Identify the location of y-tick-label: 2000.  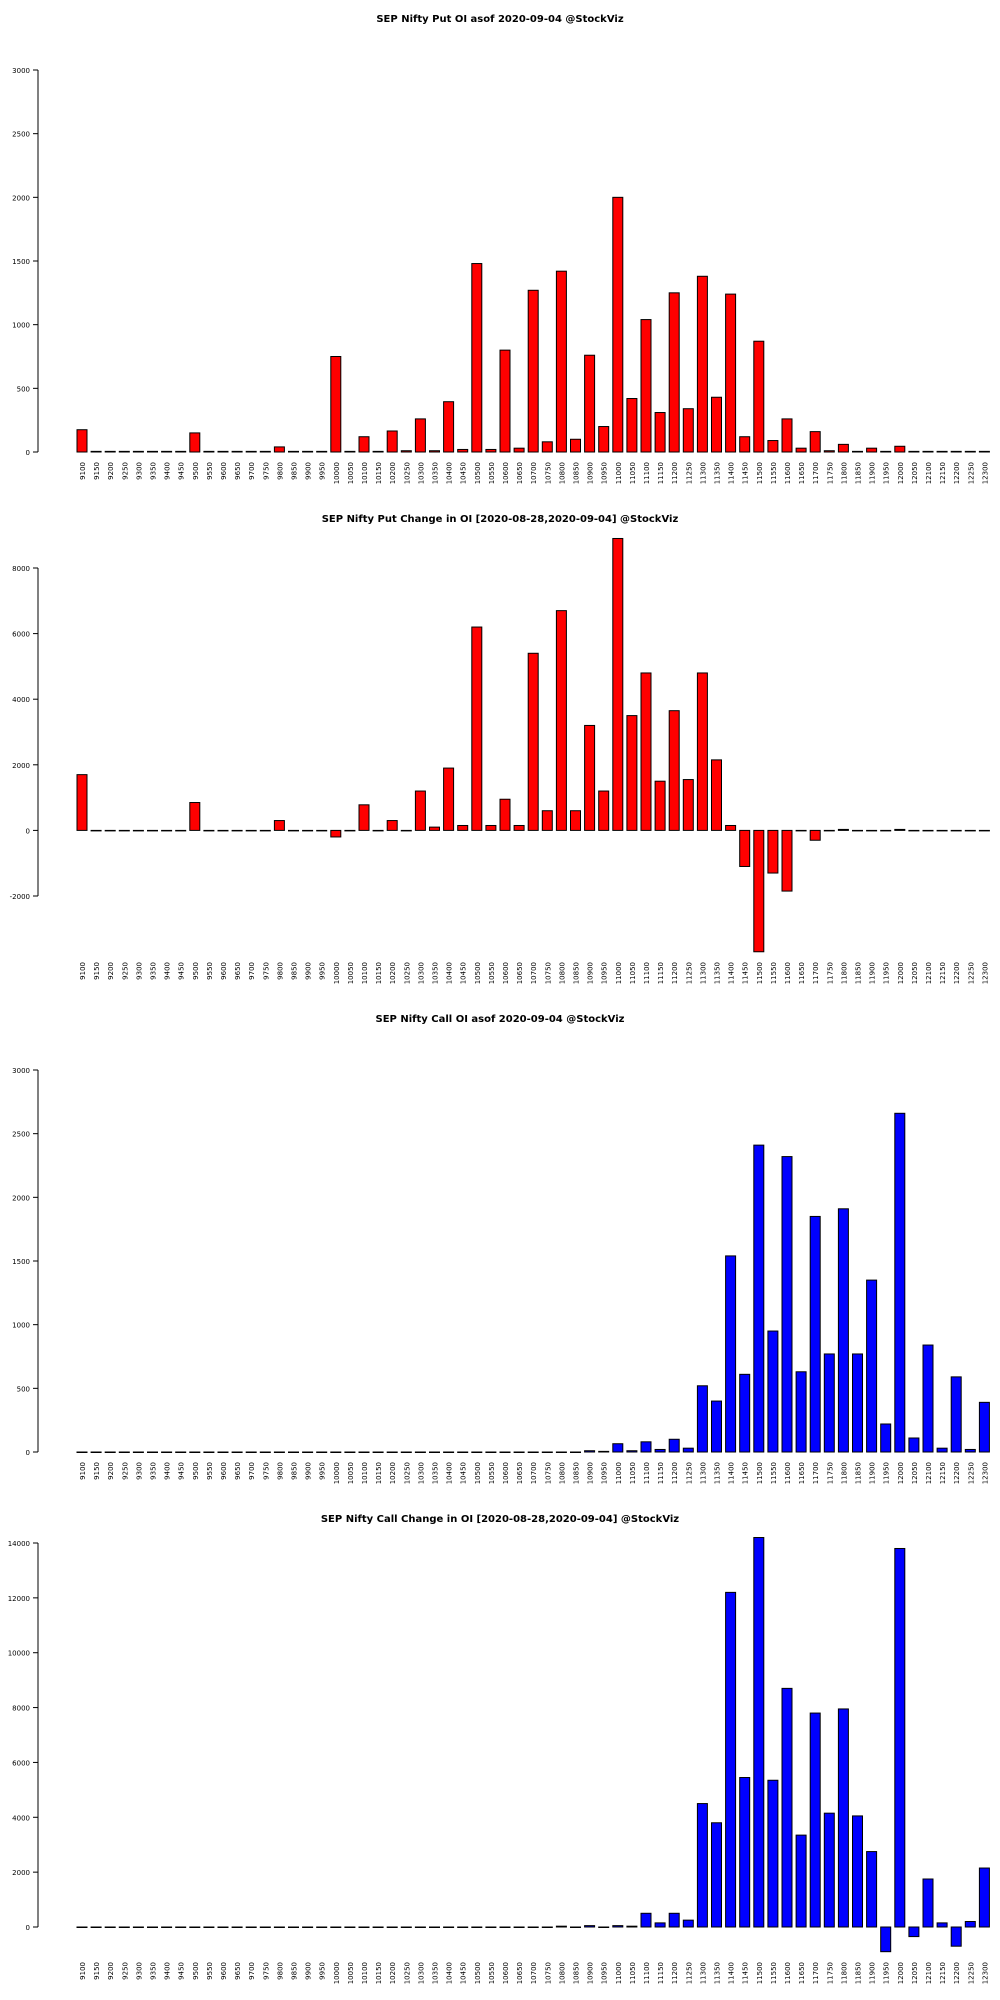
(21, 766).